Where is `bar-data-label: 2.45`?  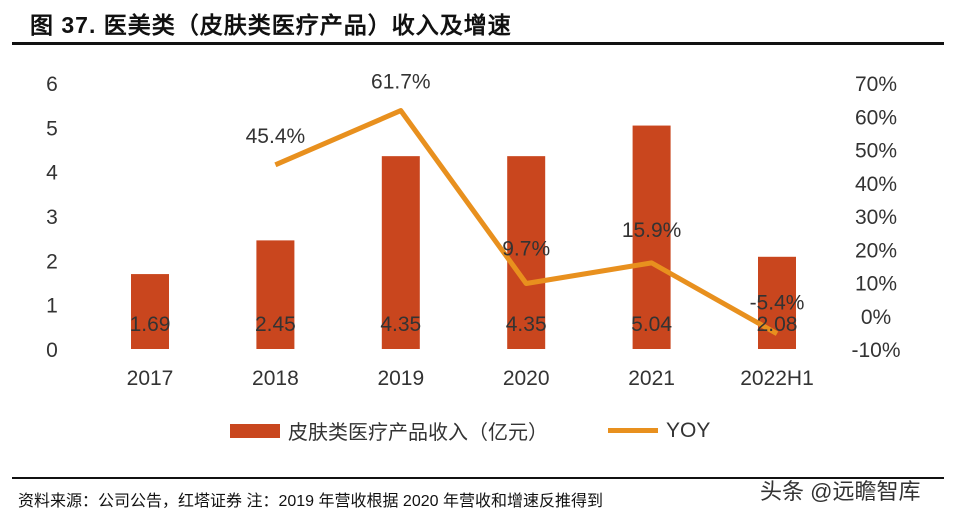 bar-data-label: 2.45 is located at coordinates (275, 324).